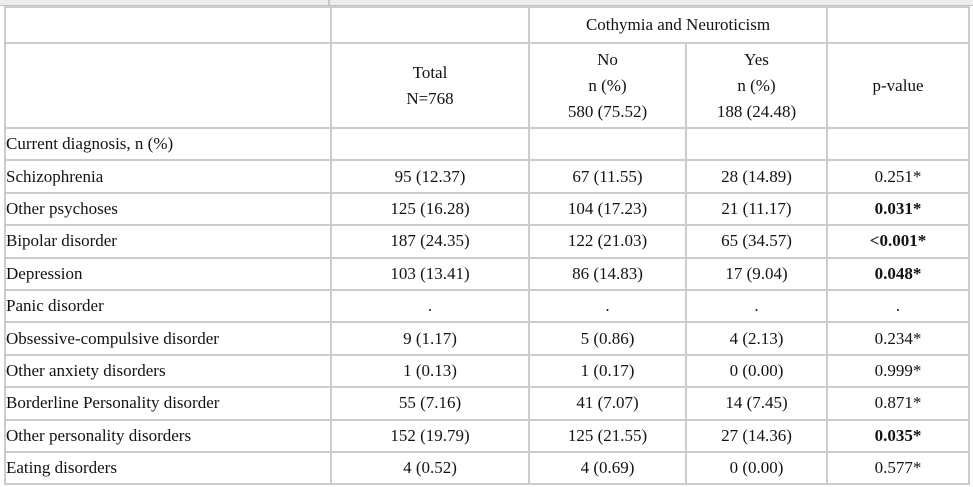  What do you see at coordinates (168, 306) in the screenshot?
I see `row-label: Panic disorder` at bounding box center [168, 306].